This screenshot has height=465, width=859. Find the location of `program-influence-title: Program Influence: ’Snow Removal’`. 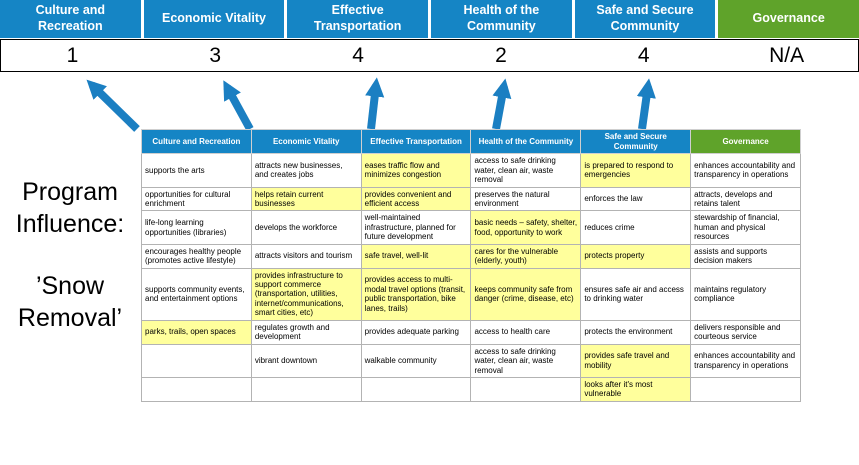

program-influence-title: Program Influence: ’Snow Removal’ is located at coordinates (70, 255).